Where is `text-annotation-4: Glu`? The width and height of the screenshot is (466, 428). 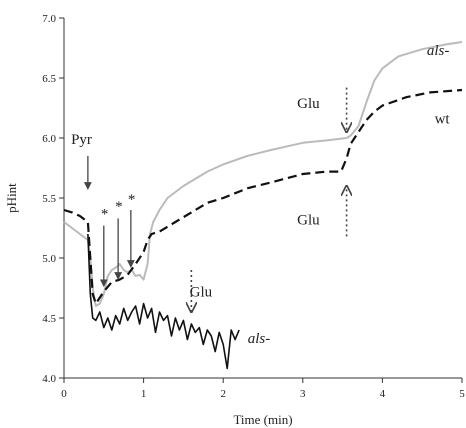 text-annotation-4: Glu is located at coordinates (201, 292).